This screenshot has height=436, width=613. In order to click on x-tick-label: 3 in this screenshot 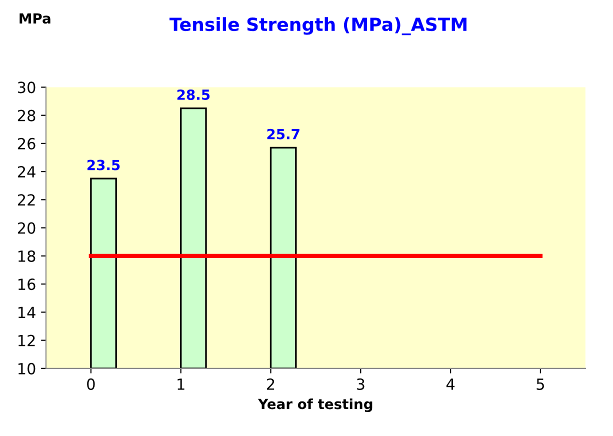, I will do `click(360, 384)`.